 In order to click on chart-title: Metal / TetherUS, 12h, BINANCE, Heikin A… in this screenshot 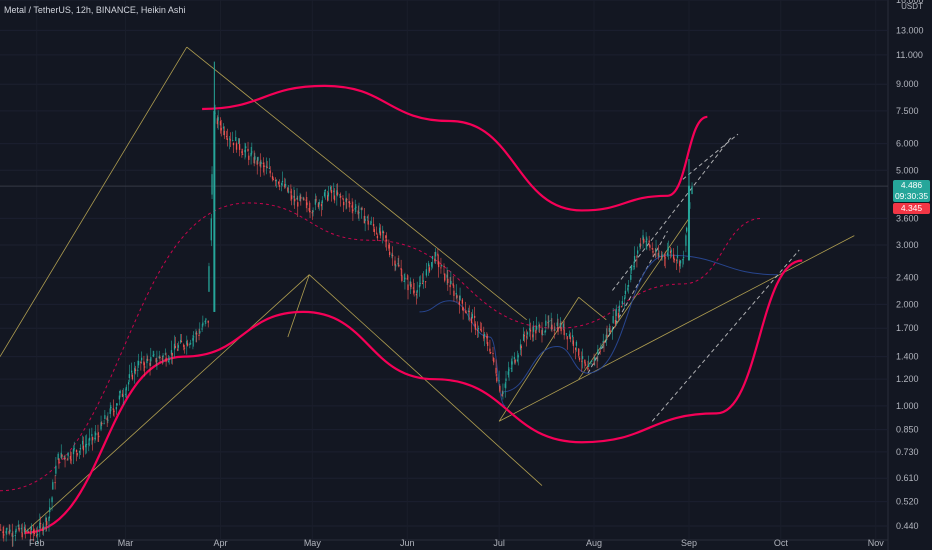, I will do `click(95, 10)`.